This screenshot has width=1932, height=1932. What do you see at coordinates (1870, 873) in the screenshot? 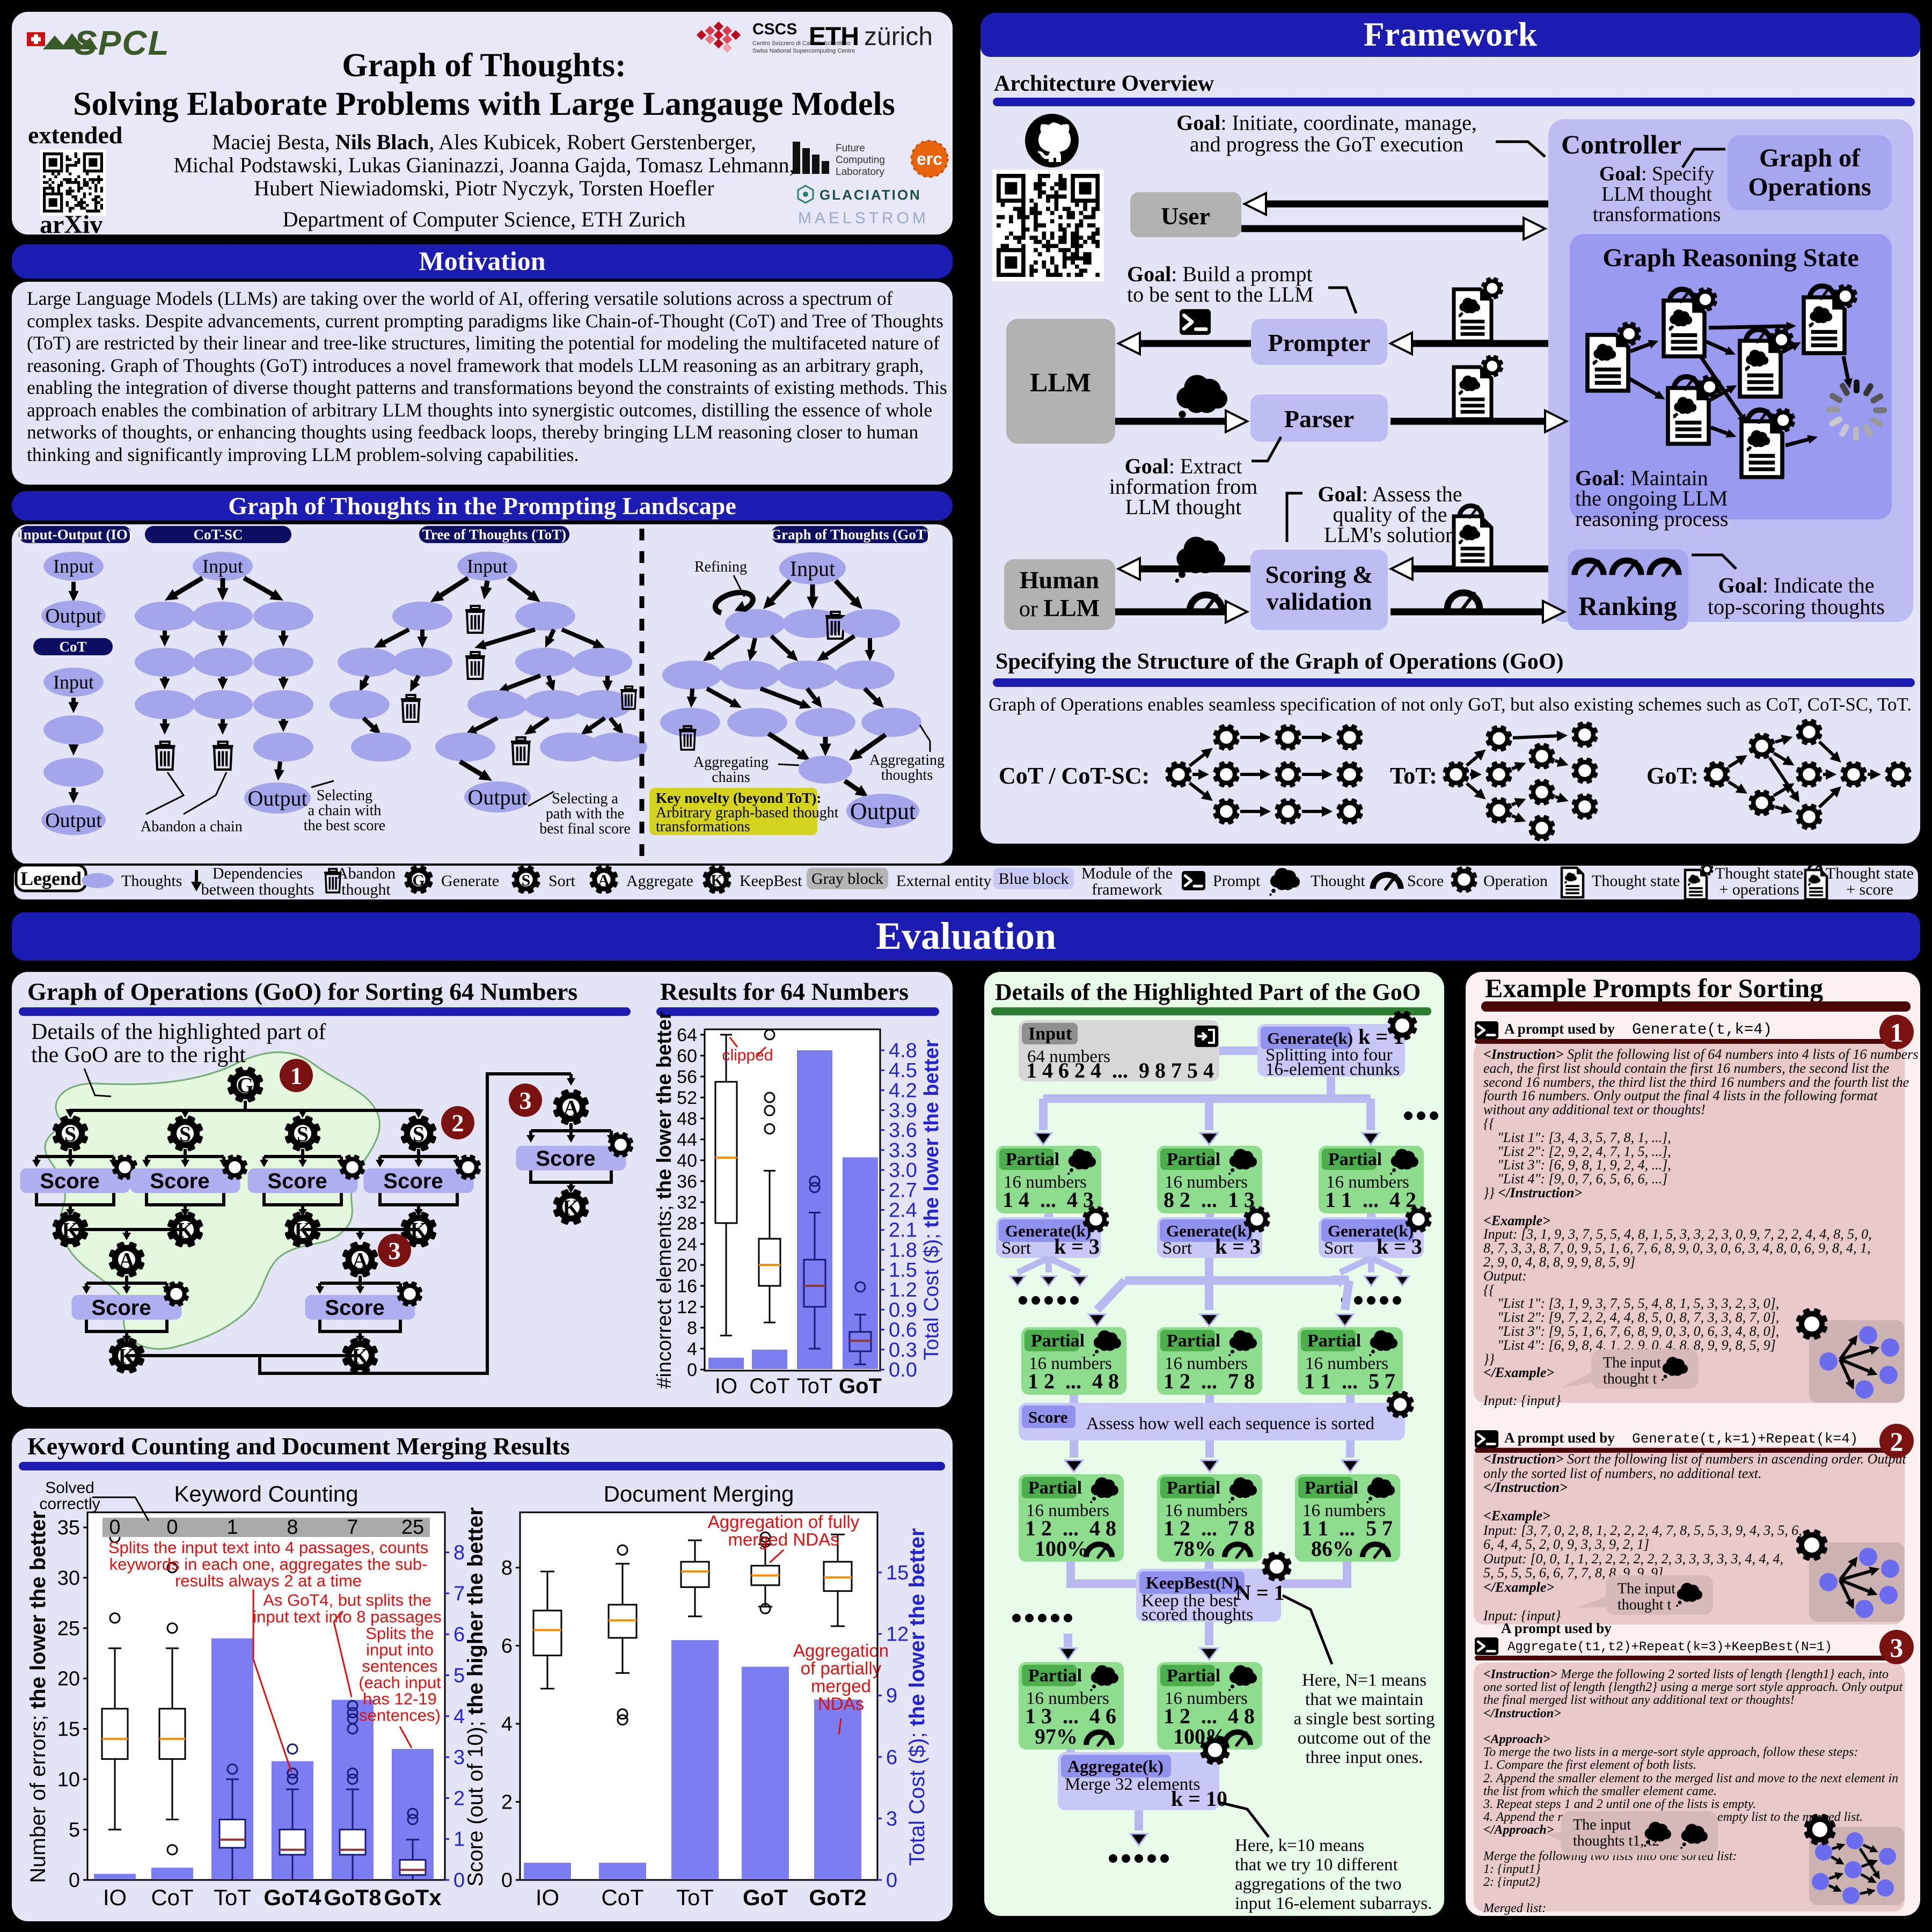
I see `svg-text: Thought state` at bounding box center [1870, 873].